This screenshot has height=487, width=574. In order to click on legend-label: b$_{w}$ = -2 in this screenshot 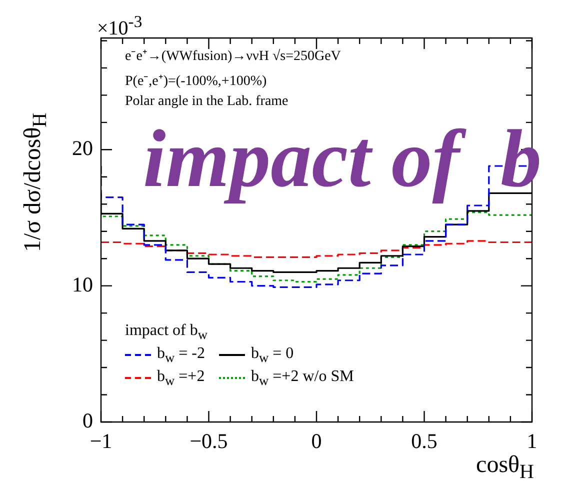, I will do `click(181, 355)`.